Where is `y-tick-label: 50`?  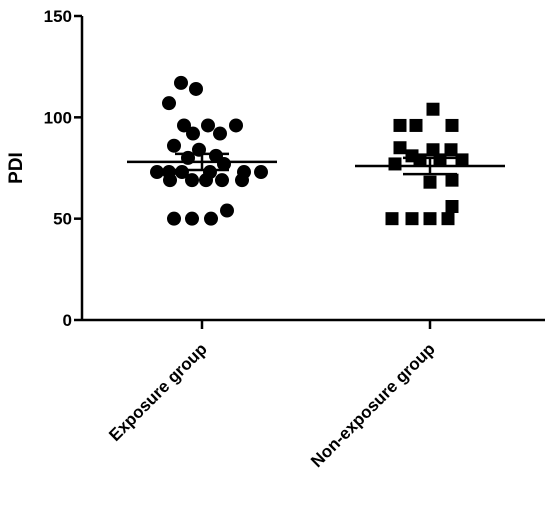 y-tick-label: 50 is located at coordinates (62, 219).